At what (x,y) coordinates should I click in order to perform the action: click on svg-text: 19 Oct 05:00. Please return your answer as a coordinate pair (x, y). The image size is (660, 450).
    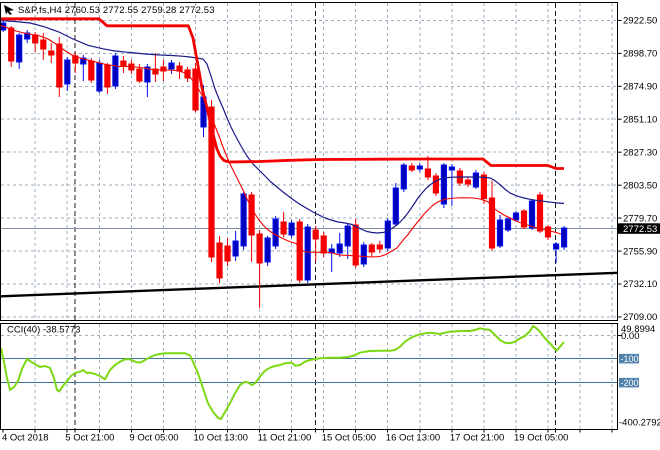
    Looking at the image, I should click on (541, 438).